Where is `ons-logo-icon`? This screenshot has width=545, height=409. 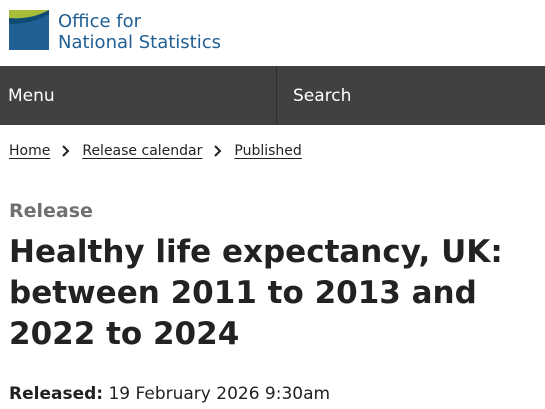 ons-logo-icon is located at coordinates (29, 30).